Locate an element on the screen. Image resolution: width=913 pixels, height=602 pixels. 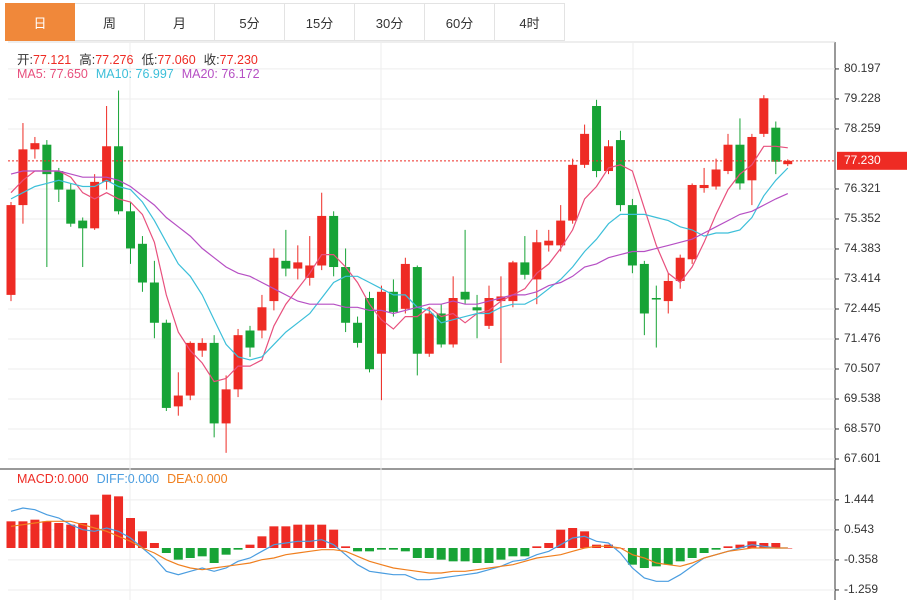
y-tick-label: 74.383 is located at coordinates (862, 248).